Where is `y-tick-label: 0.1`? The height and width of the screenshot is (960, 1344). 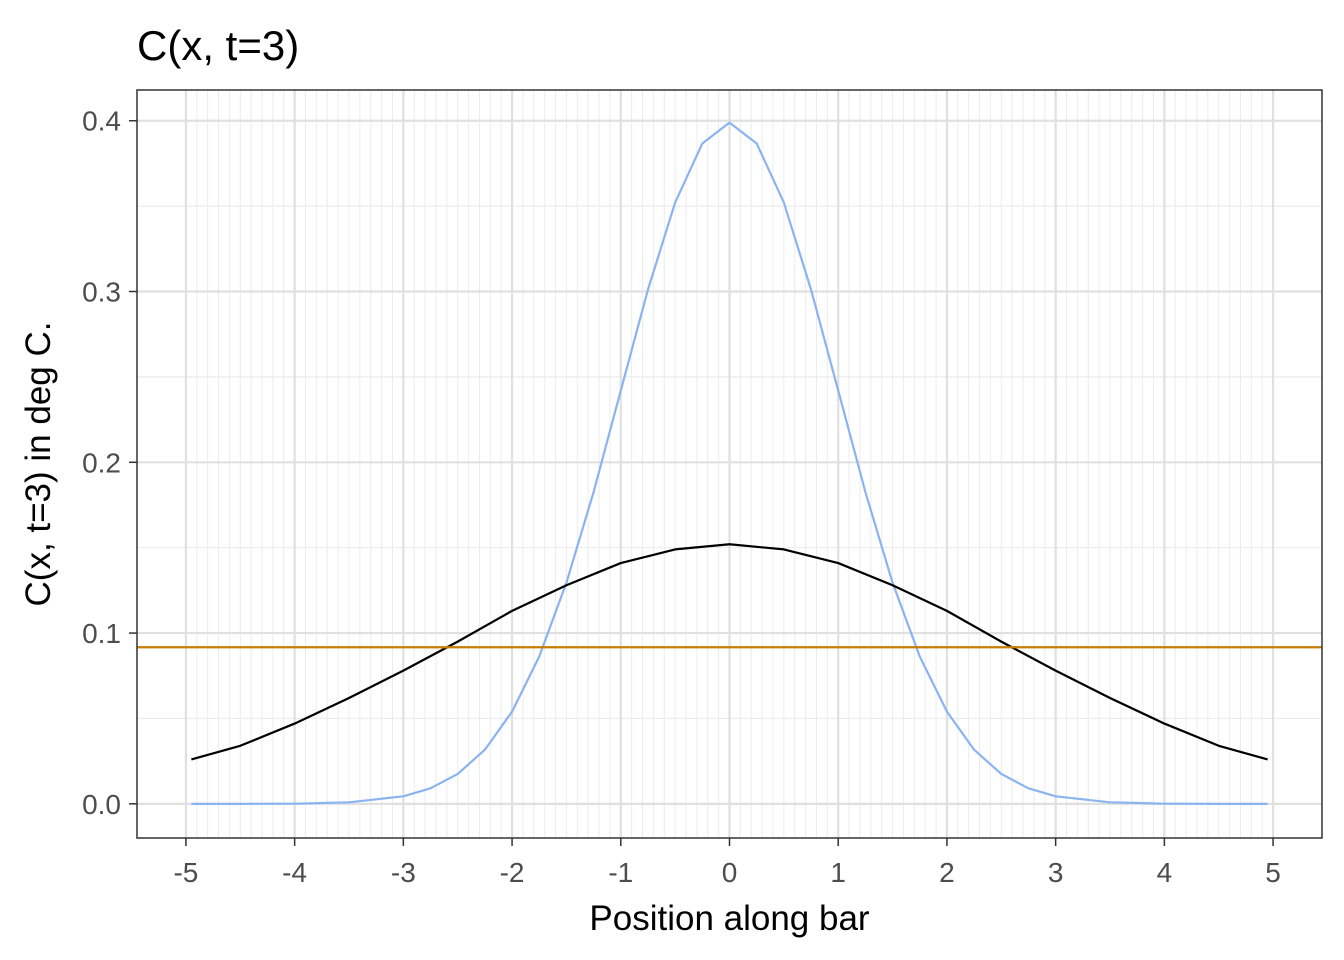
y-tick-label: 0.1 is located at coordinates (101, 633).